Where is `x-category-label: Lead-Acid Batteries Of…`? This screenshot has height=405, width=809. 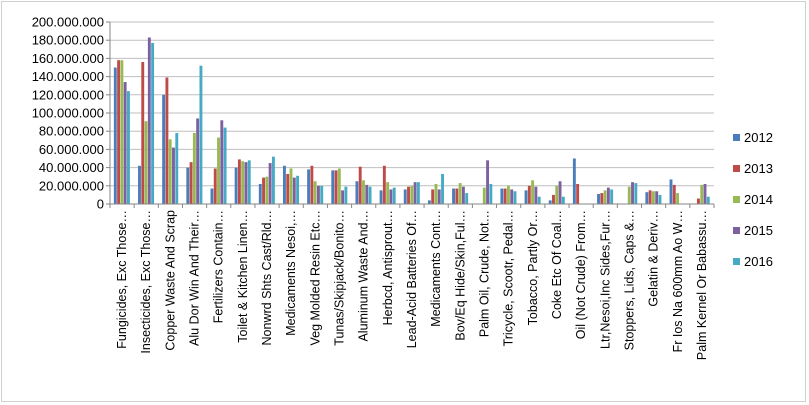
x-category-label: Lead-Acid Batteries Of… is located at coordinates (412, 279).